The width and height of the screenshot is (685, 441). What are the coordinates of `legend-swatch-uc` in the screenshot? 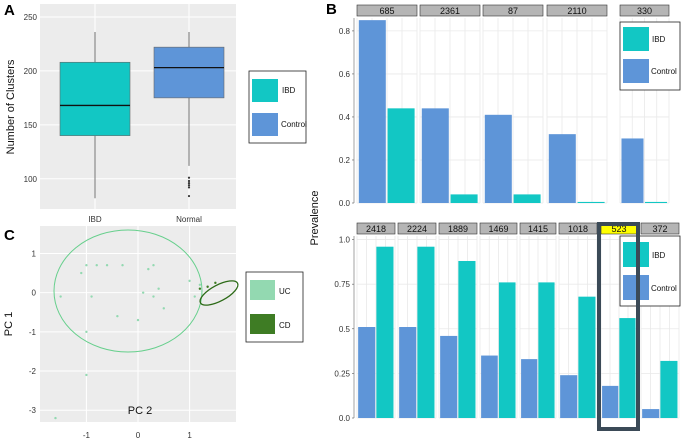 It's located at (262, 290).